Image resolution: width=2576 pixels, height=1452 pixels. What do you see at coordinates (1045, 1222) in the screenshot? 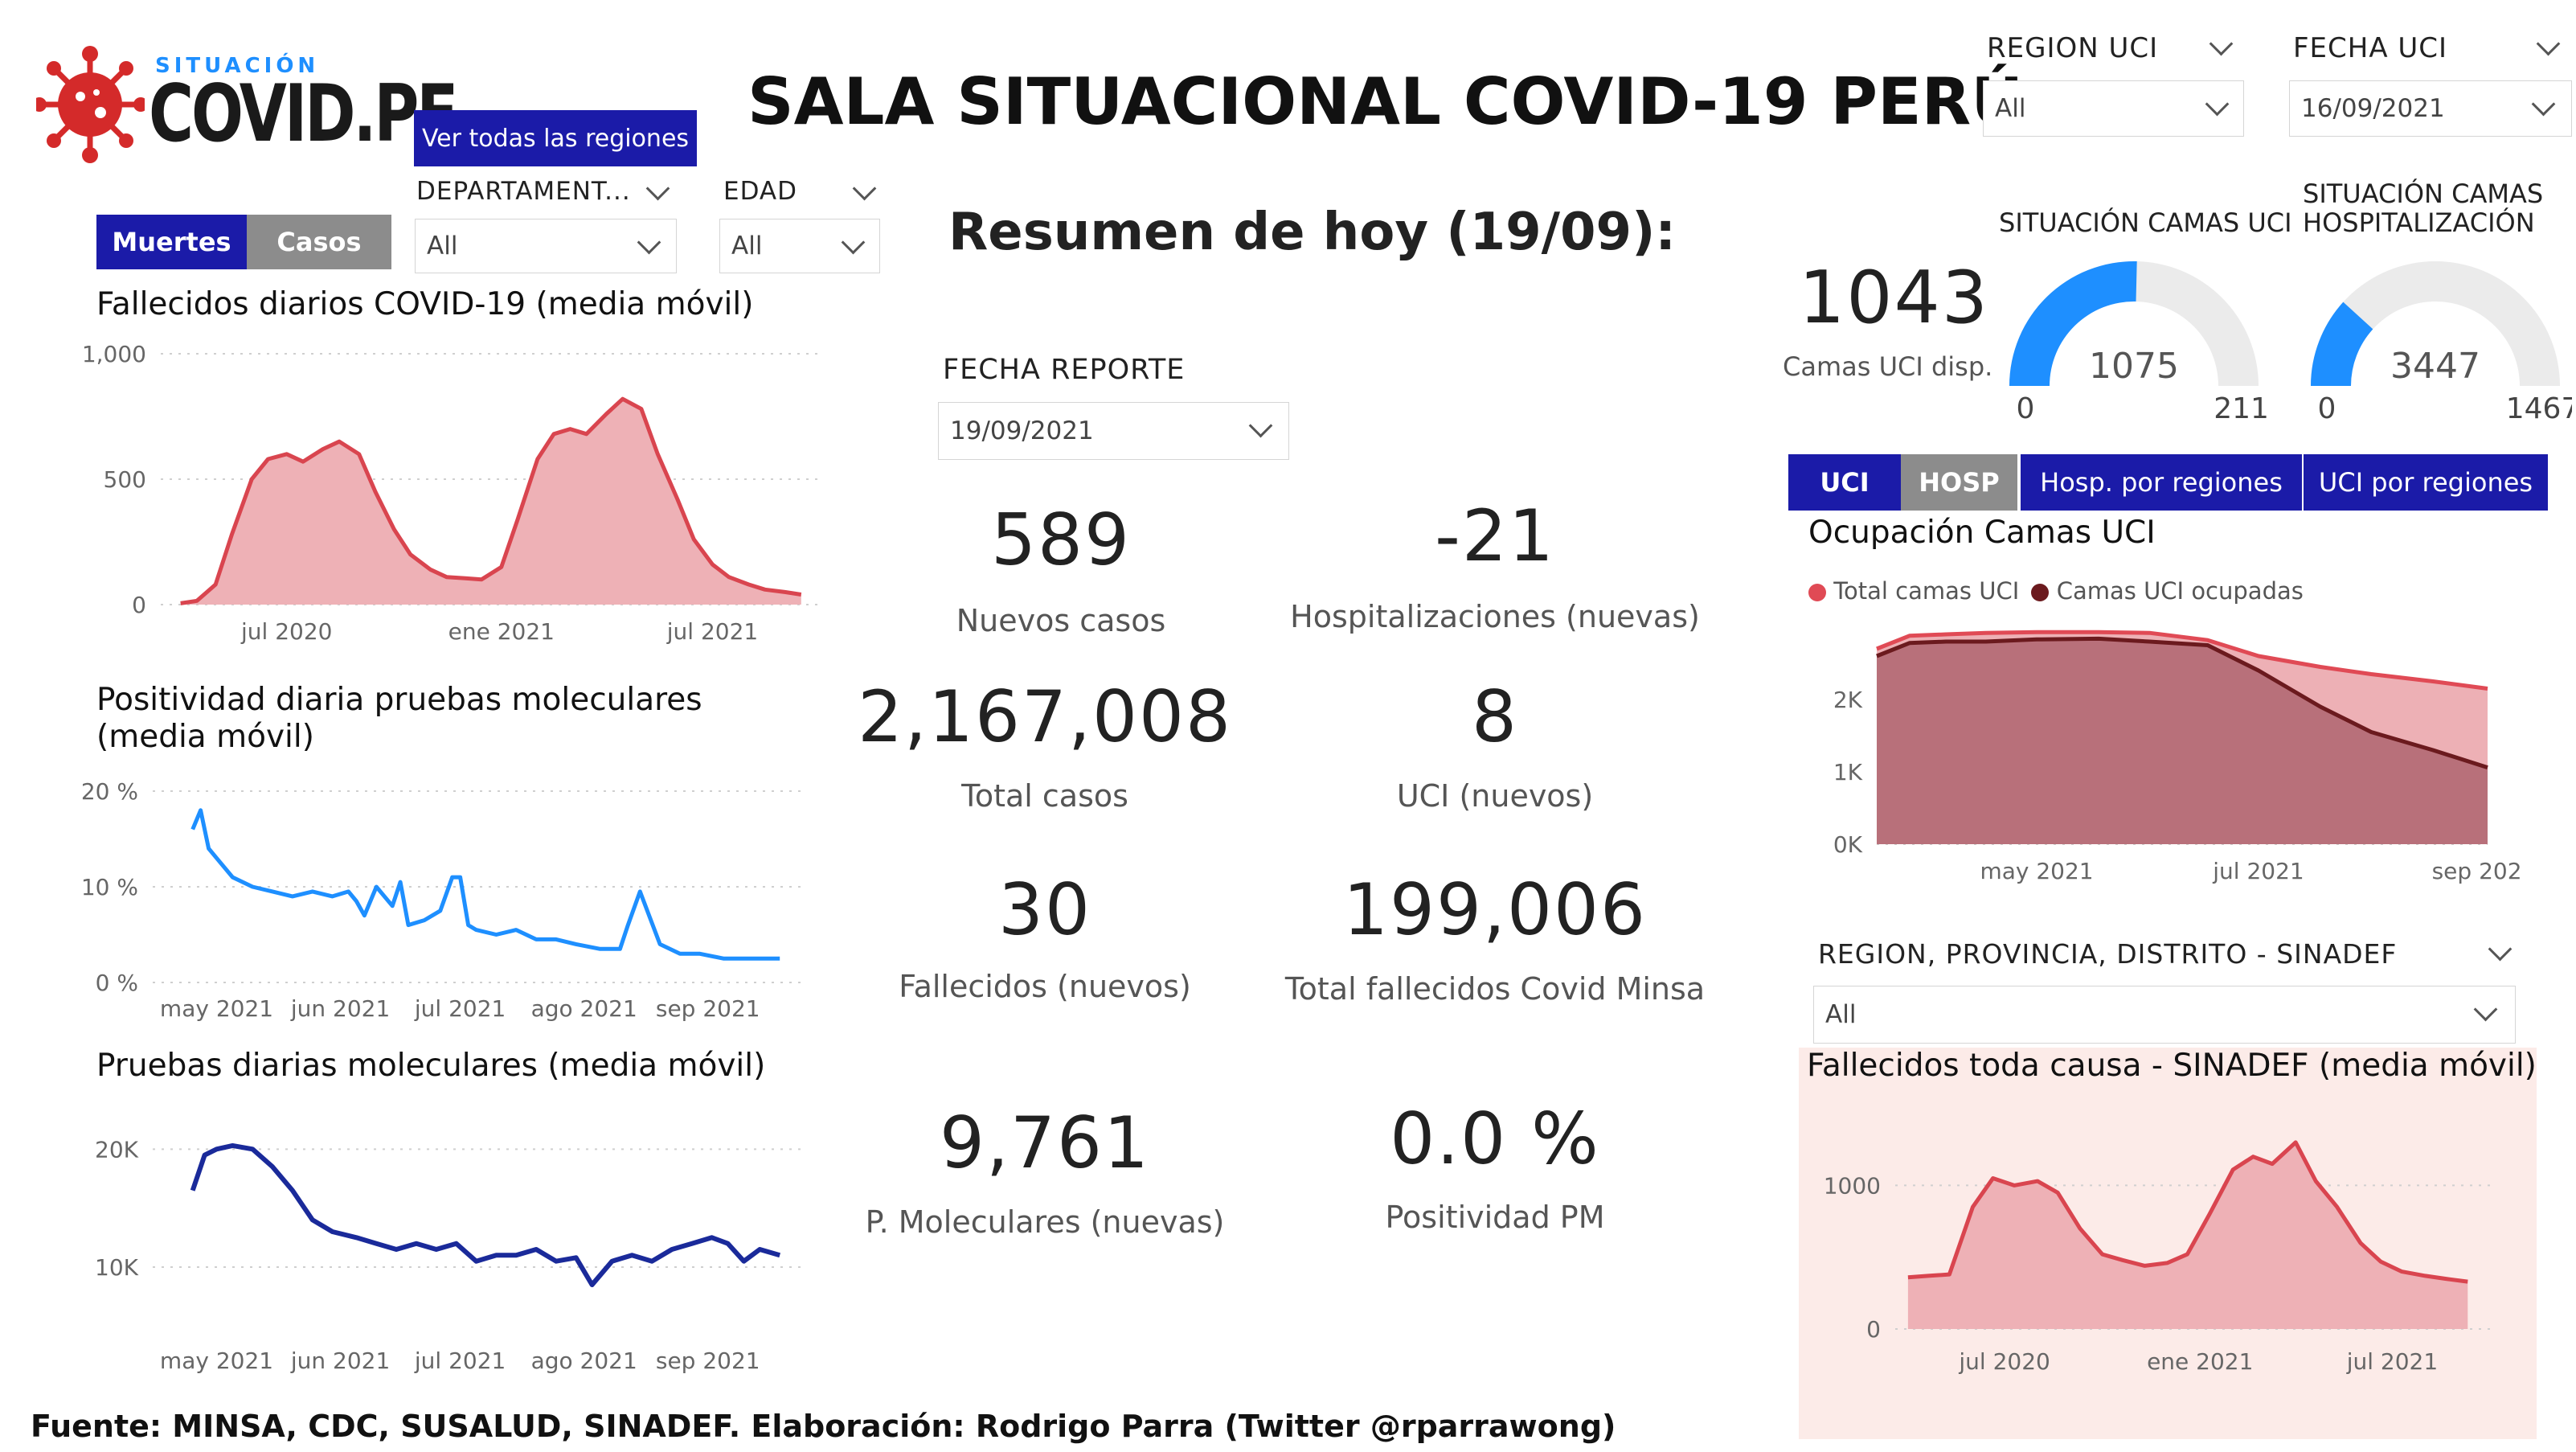
I see `kpi-moleculares-label: P. Moleculares (nuevas)` at bounding box center [1045, 1222].